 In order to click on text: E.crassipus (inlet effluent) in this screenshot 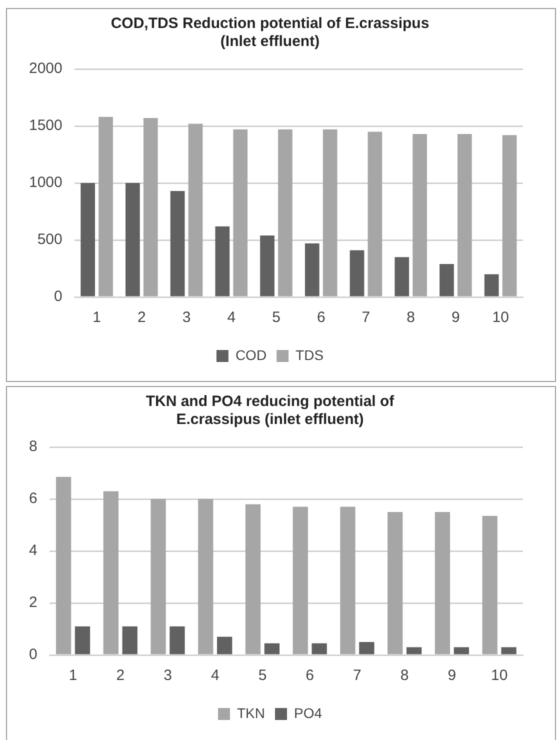, I will do `click(270, 419)`.